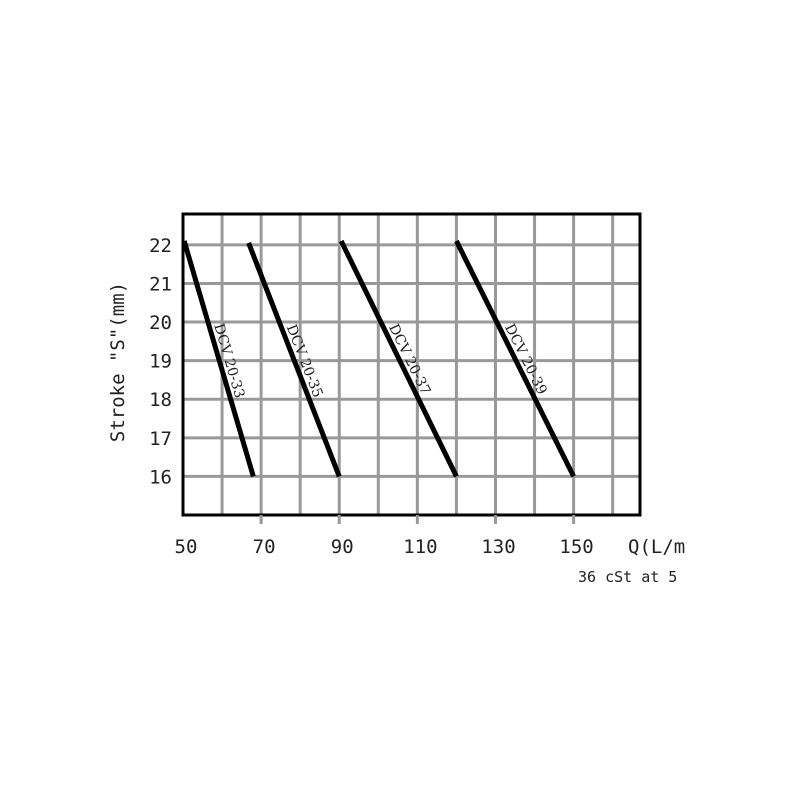 Image resolution: width=800 pixels, height=800 pixels. What do you see at coordinates (160, 439) in the screenshot?
I see `y-tick-label: 17` at bounding box center [160, 439].